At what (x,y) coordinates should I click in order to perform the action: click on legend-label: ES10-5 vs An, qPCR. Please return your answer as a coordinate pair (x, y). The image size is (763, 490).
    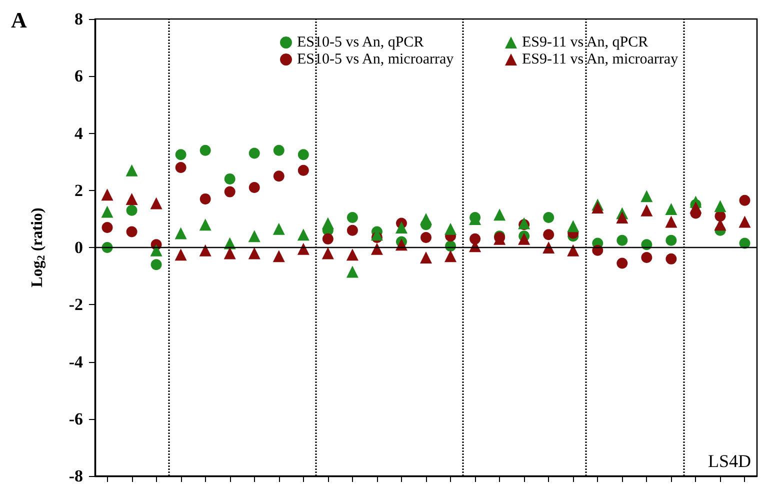
    Looking at the image, I should click on (360, 42).